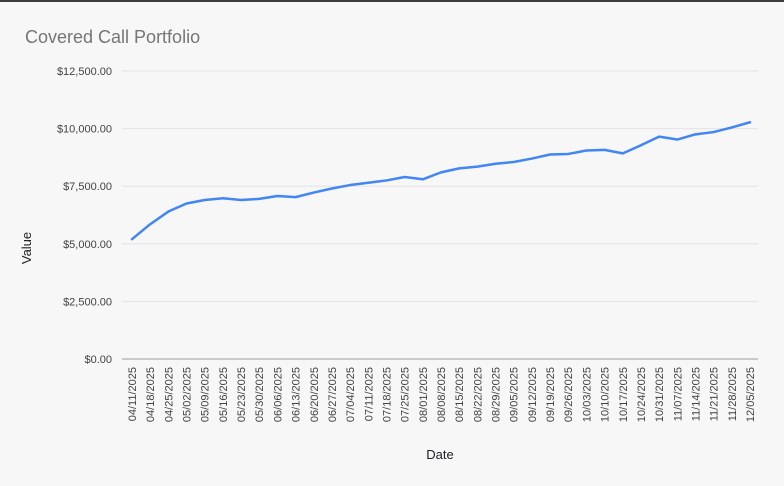  Describe the element at coordinates (460, 394) in the screenshot. I see `svg-text: 08/15/2025` at that location.